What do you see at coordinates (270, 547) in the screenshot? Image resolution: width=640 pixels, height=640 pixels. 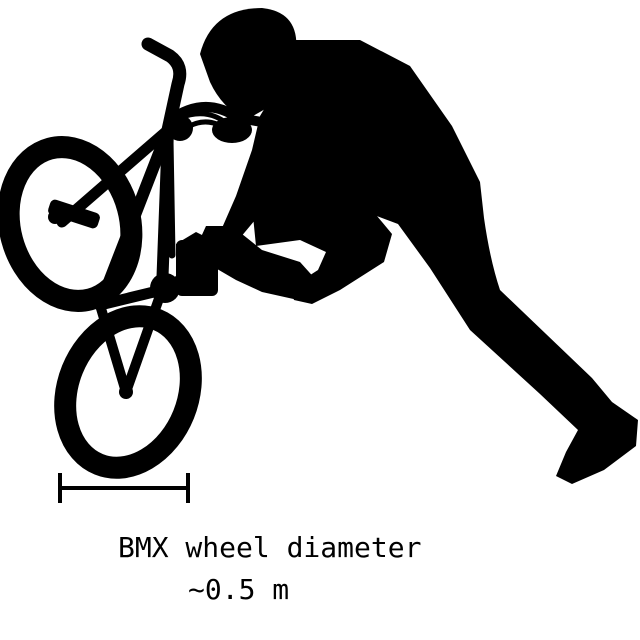 I see `caption-title: BMX wheel diameter` at bounding box center [270, 547].